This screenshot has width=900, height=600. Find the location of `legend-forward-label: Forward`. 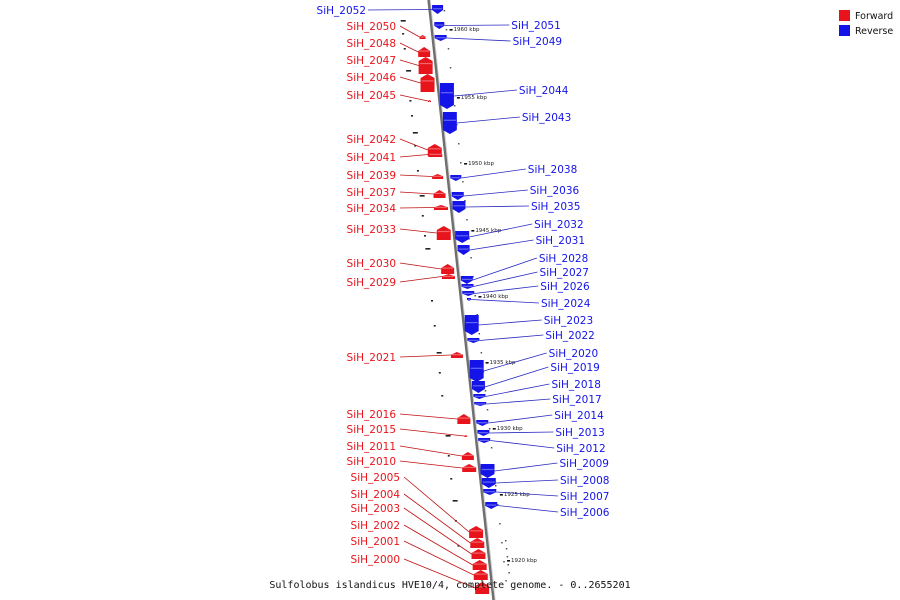

legend-forward-label: Forward is located at coordinates (874, 16).